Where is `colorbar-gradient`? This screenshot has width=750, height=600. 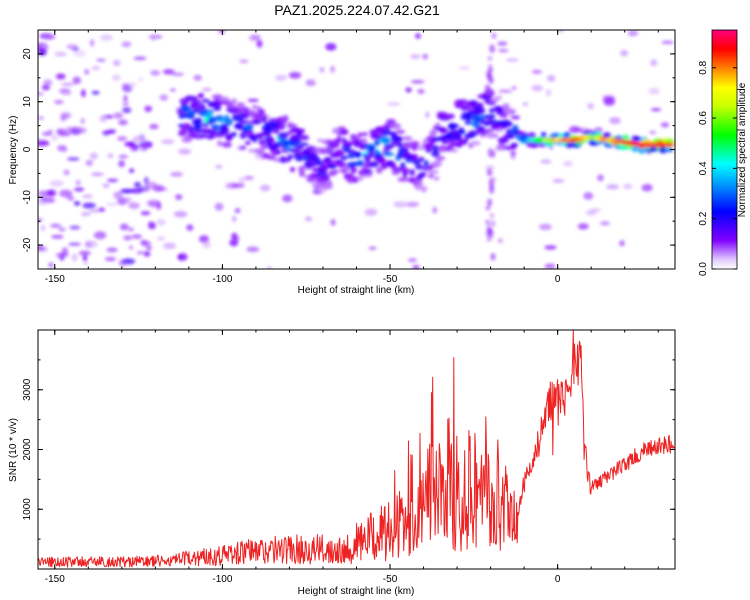
colorbar-gradient is located at coordinates (724, 149).